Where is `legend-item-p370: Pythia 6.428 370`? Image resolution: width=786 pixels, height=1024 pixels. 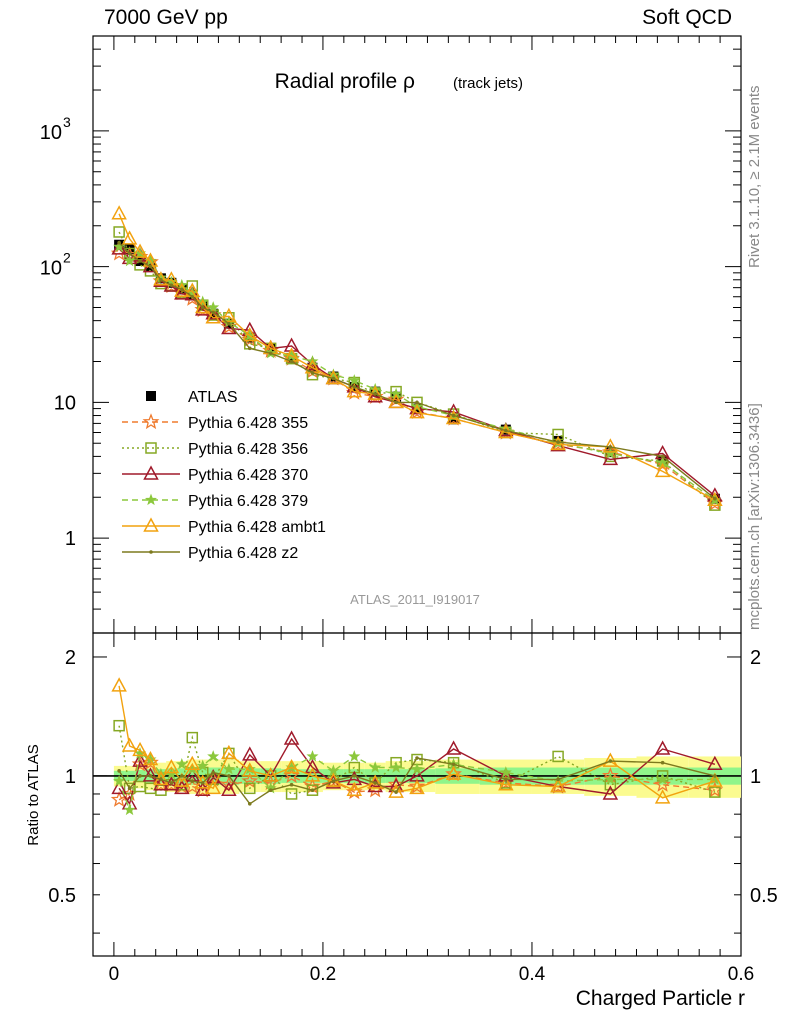 legend-item-p370: Pythia 6.428 370 is located at coordinates (215, 474).